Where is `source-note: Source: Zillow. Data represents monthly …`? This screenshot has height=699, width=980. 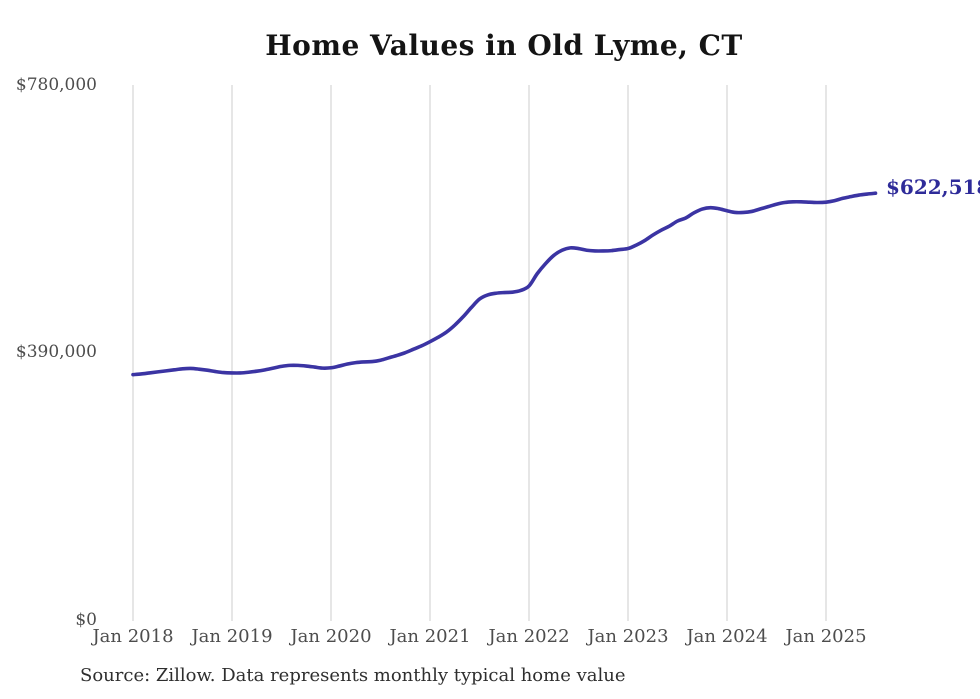 source-note: Source: Zillow. Data represents monthly … is located at coordinates (353, 675).